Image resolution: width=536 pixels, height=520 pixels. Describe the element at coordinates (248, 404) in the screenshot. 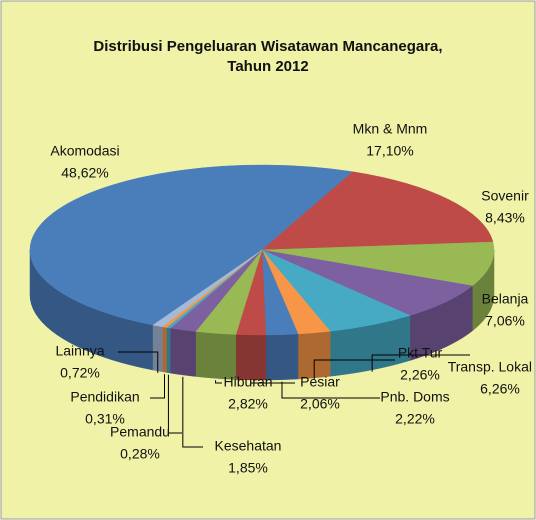

I see `value-label: 2,82%` at that location.